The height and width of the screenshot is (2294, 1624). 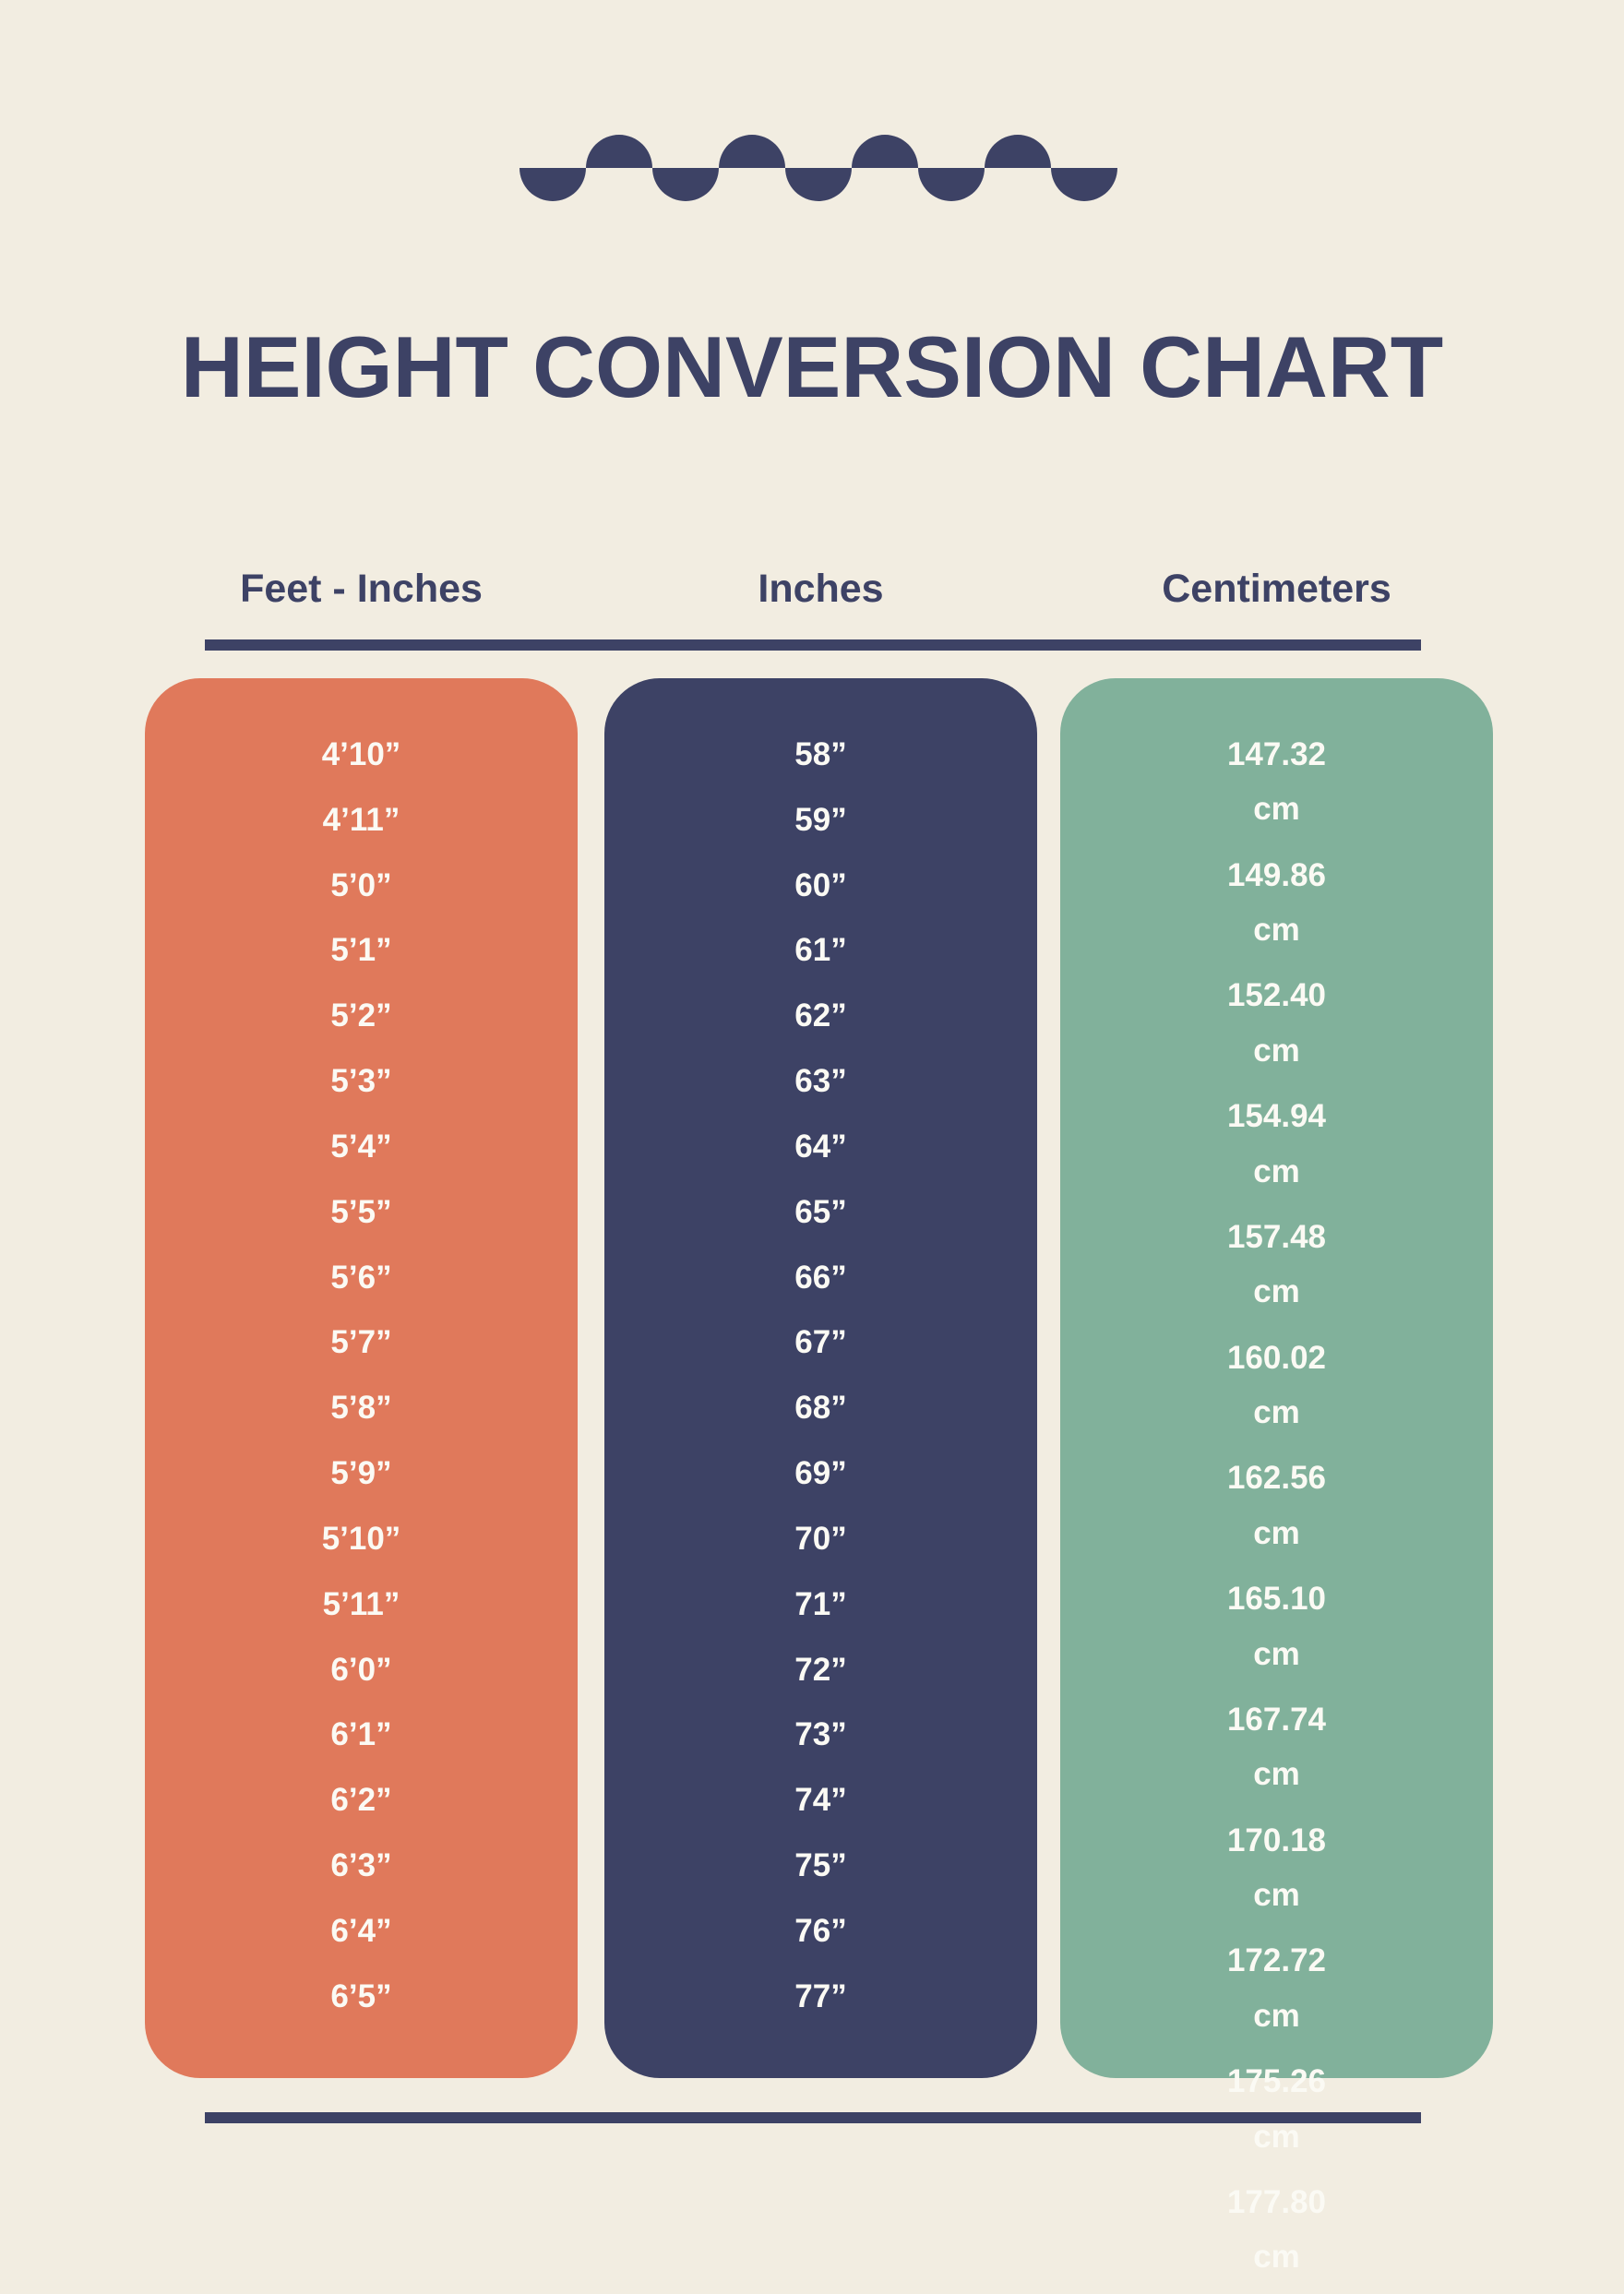 What do you see at coordinates (820, 884) in the screenshot?
I see `inches-value: 60”` at bounding box center [820, 884].